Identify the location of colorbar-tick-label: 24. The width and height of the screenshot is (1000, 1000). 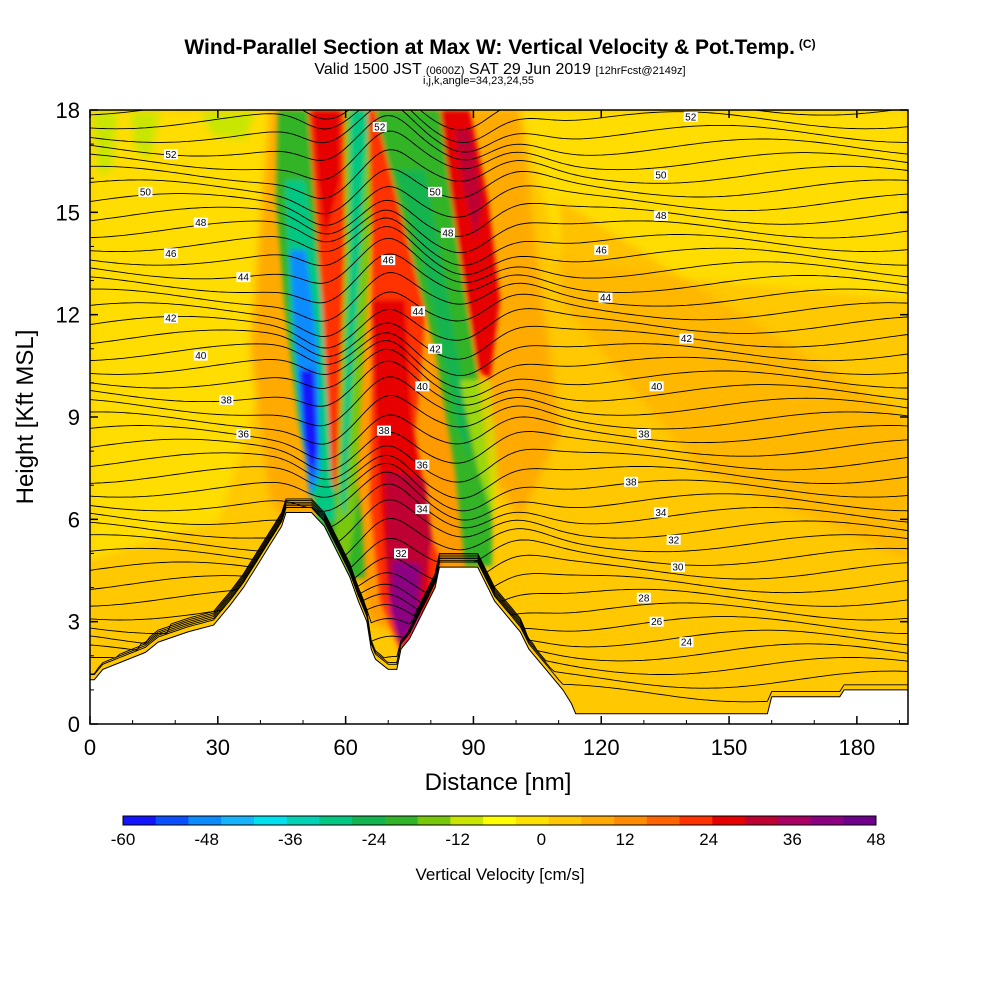
(708, 839).